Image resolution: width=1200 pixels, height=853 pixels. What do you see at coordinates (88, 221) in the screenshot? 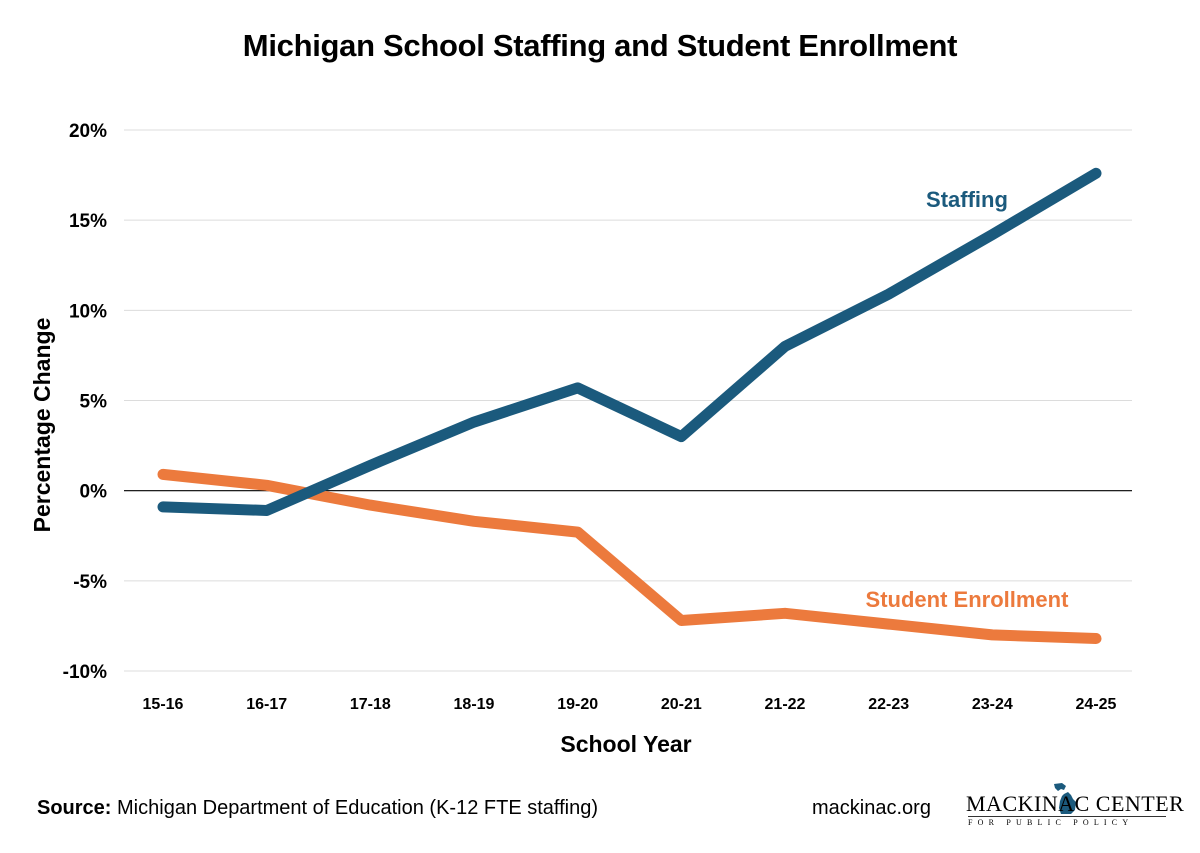
I see `y-tick-label: 15%` at bounding box center [88, 221].